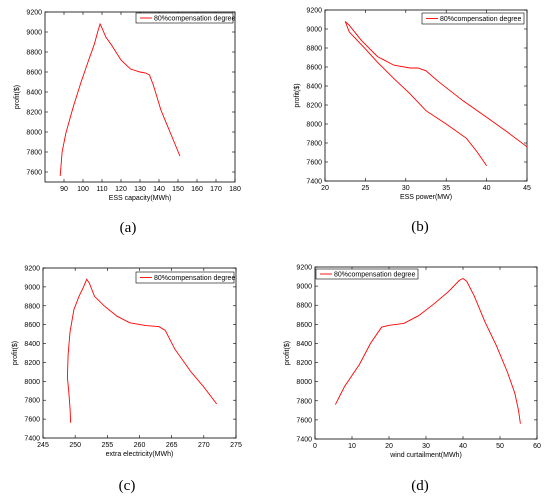 The width and height of the screenshot is (550, 501). Describe the element at coordinates (83, 189) in the screenshot. I see `x-tick-label: 100` at that location.